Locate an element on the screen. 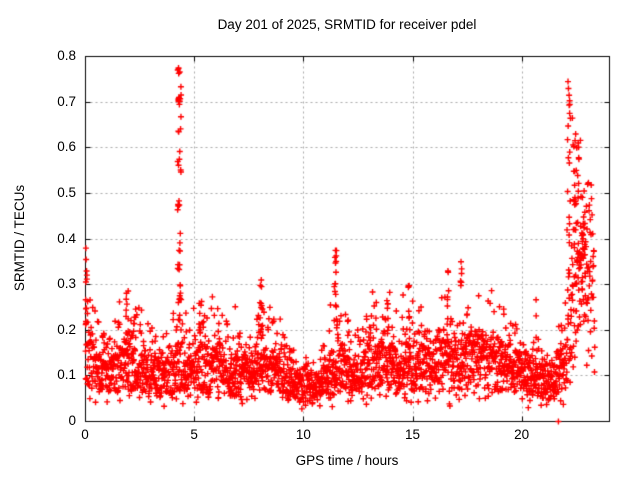 Image resolution: width=640 pixels, height=480 pixels. y-tick-label: 0.8 is located at coordinates (66, 55).